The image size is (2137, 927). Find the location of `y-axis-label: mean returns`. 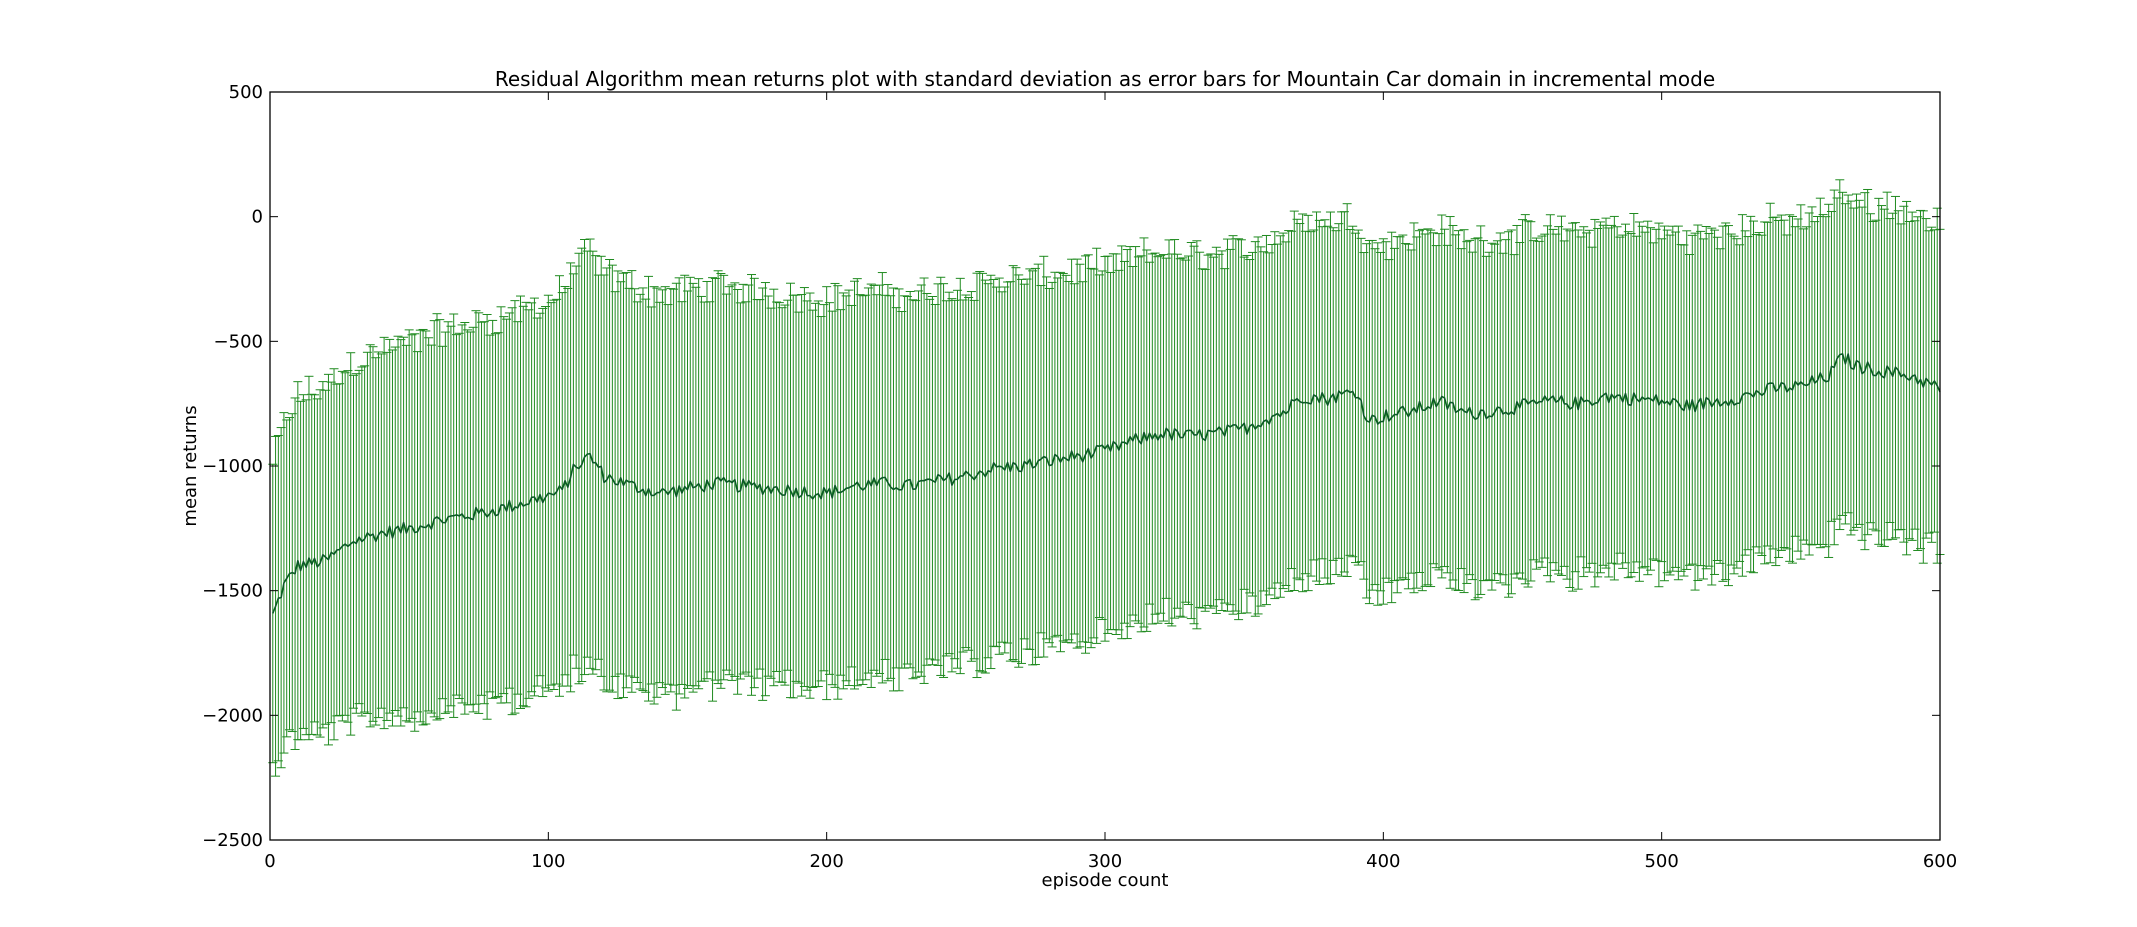

y-axis-label: mean returns is located at coordinates (190, 465).